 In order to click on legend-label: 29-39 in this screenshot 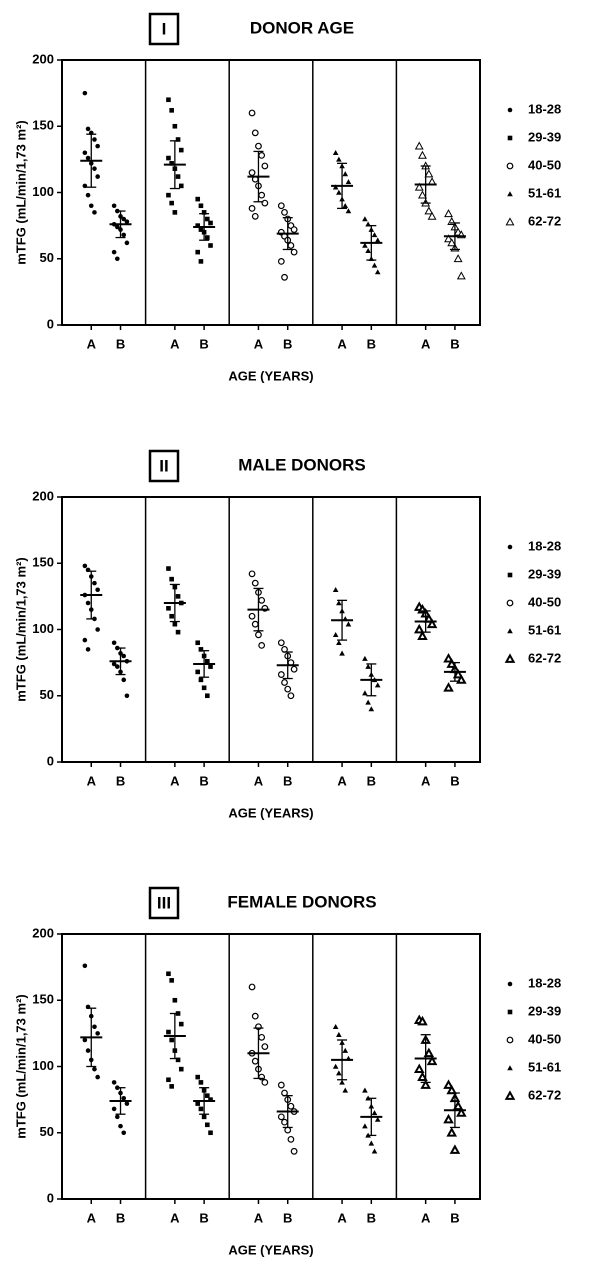, I will do `click(544, 1010)`.